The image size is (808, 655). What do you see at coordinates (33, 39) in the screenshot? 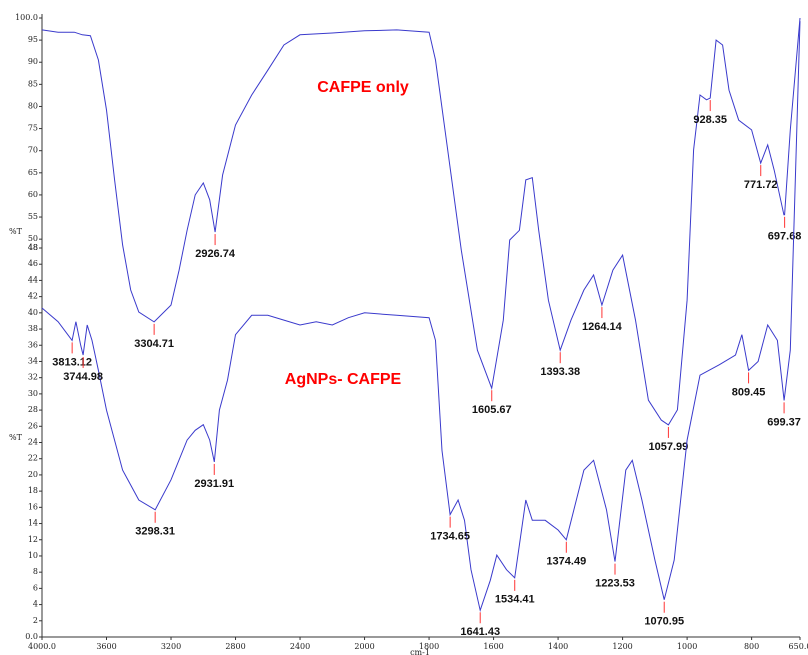
I see `y2-tick-label: 95` at bounding box center [33, 39].